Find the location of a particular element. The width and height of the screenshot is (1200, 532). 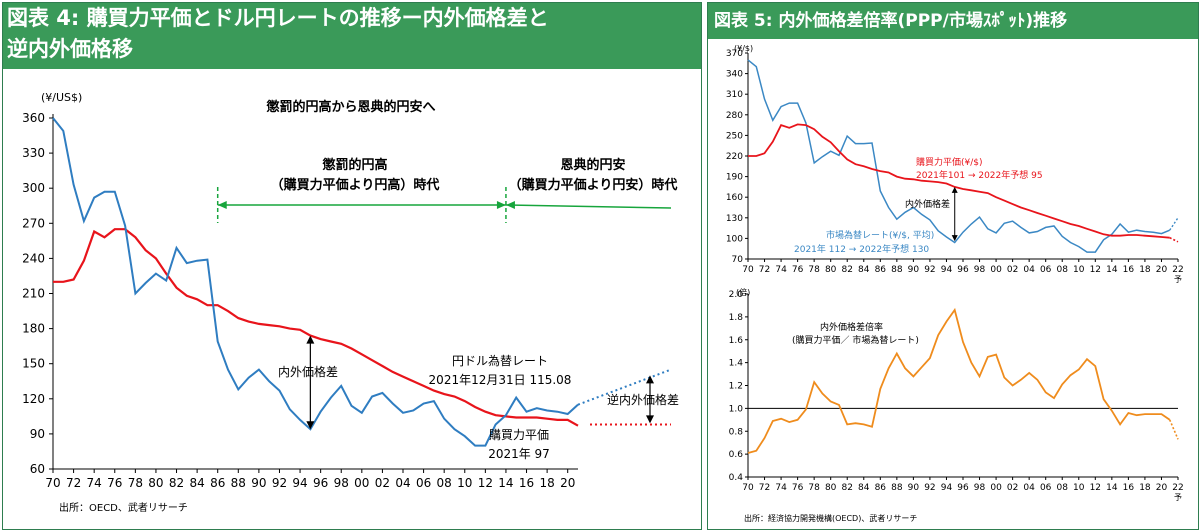

figure4-title-line2: 逆内外価格移 is located at coordinates (70, 49).